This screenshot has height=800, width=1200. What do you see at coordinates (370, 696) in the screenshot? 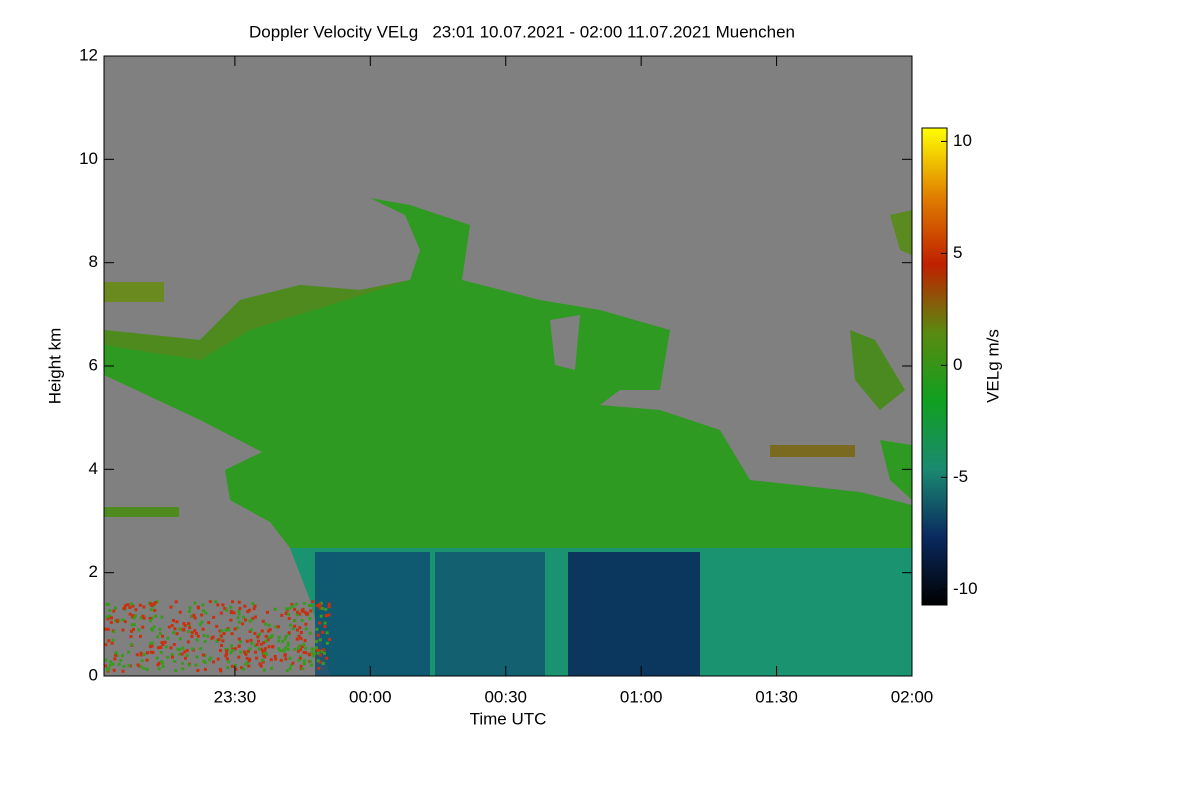
I see `x-tick-label: 00:00` at bounding box center [370, 696].